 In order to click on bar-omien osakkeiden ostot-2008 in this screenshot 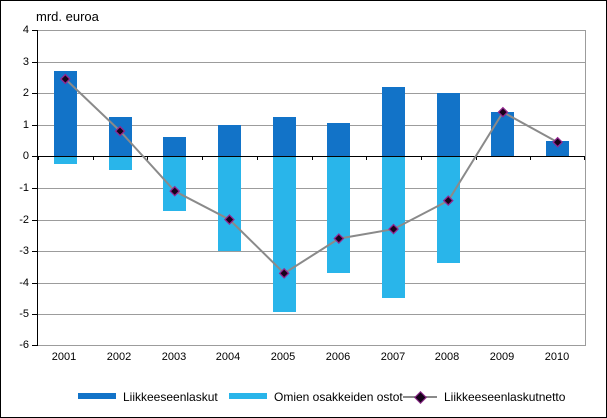, I will do `click(448, 209)`.